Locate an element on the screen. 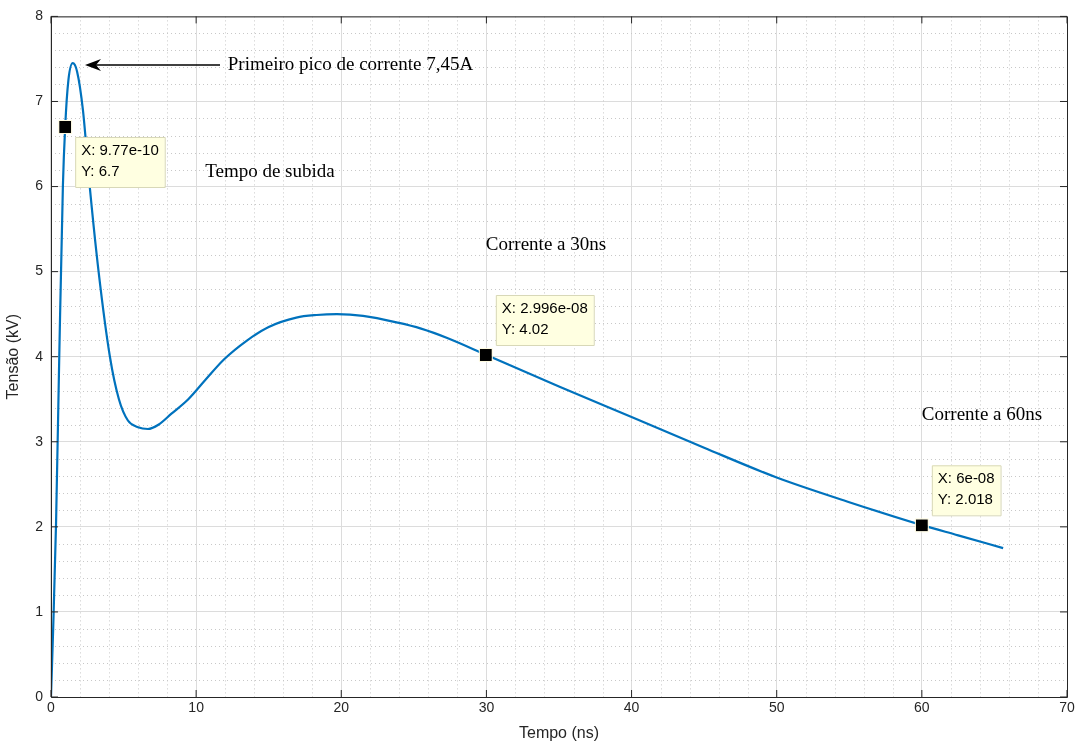  x-tick-label: 60 is located at coordinates (922, 707).